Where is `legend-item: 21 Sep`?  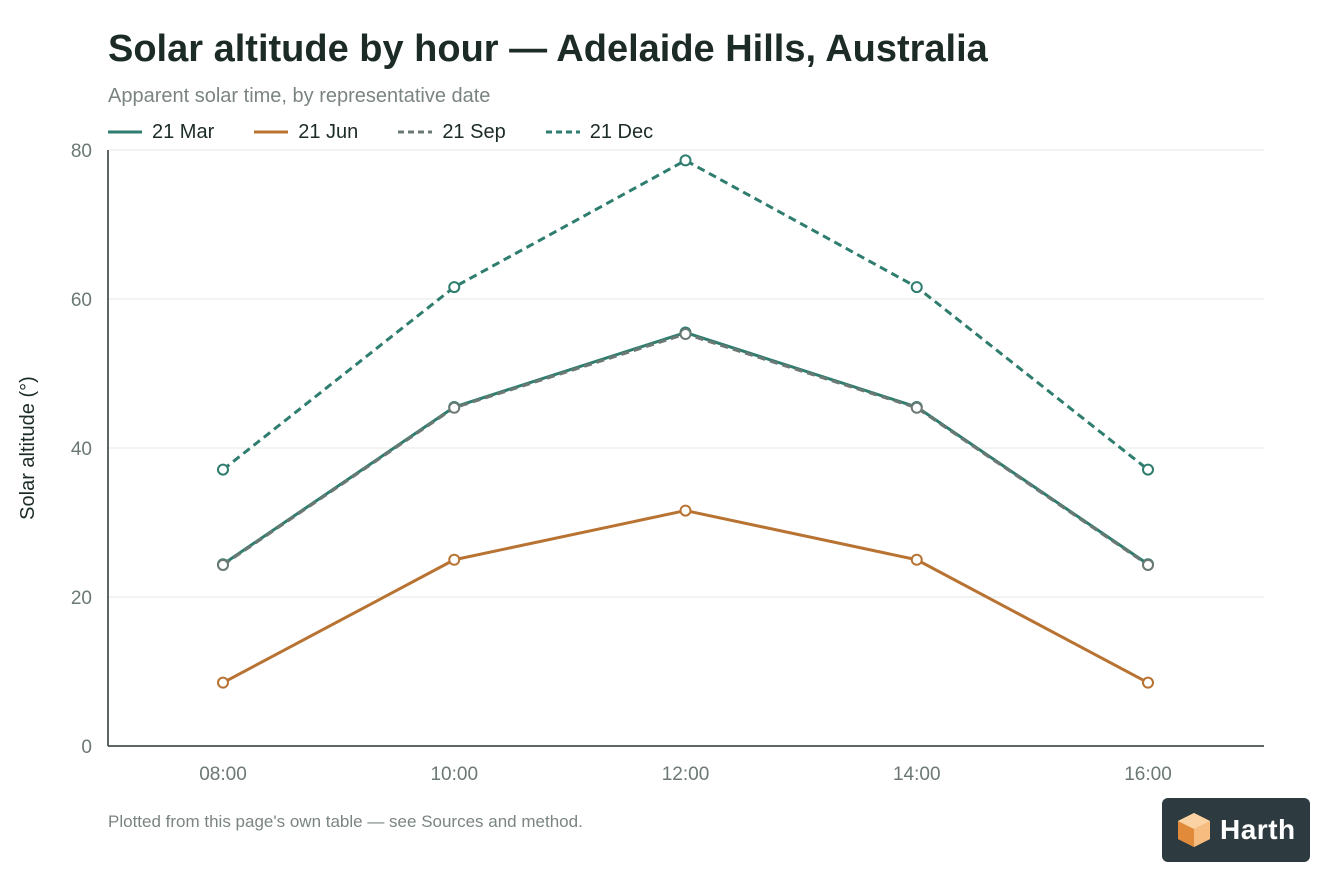 legend-item: 21 Sep is located at coordinates (452, 132).